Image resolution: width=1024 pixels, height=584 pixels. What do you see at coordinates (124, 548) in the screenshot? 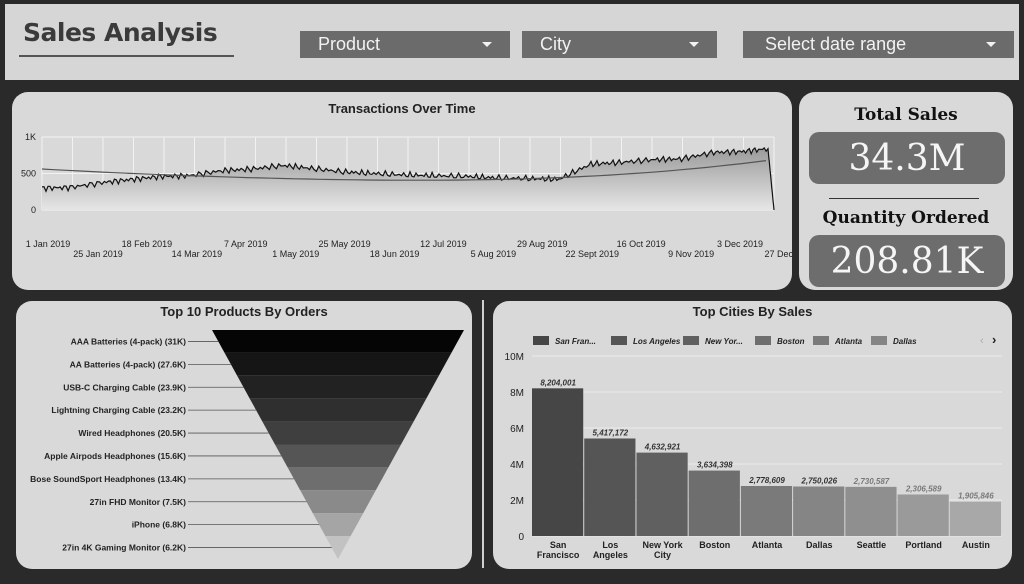
I see `funnel-category-label: 27in 4K Gaming Monitor (6.2K)` at bounding box center [124, 548].